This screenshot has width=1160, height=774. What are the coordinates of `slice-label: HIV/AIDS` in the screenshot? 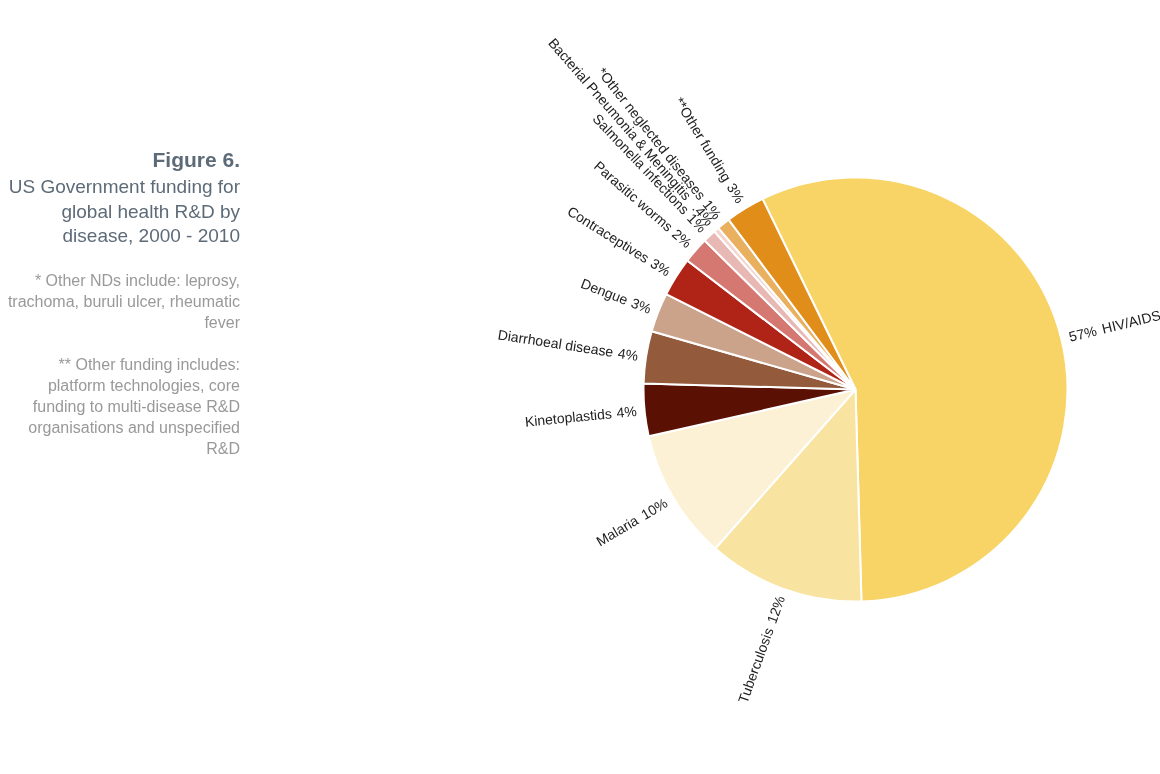 It's located at (1130, 321).